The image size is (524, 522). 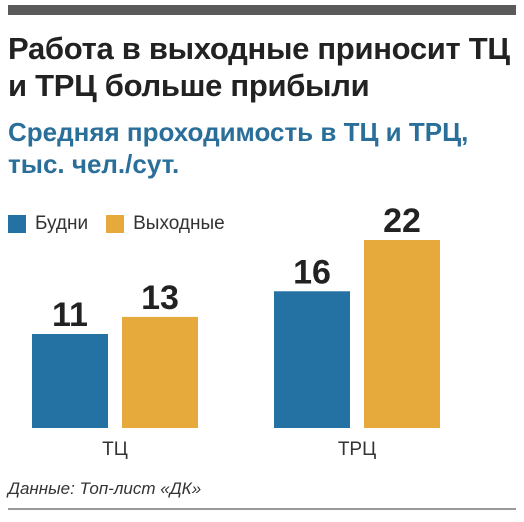 What do you see at coordinates (402, 221) in the screenshot?
I see `data-label-trc-weekends: 22` at bounding box center [402, 221].